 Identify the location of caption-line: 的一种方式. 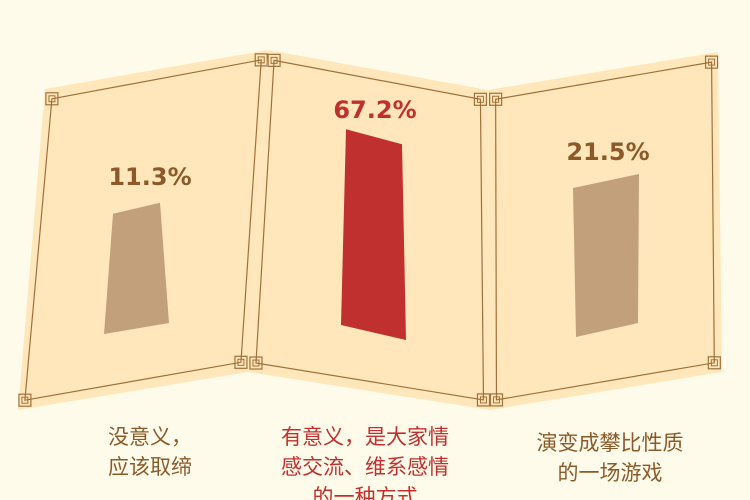
(365, 492).